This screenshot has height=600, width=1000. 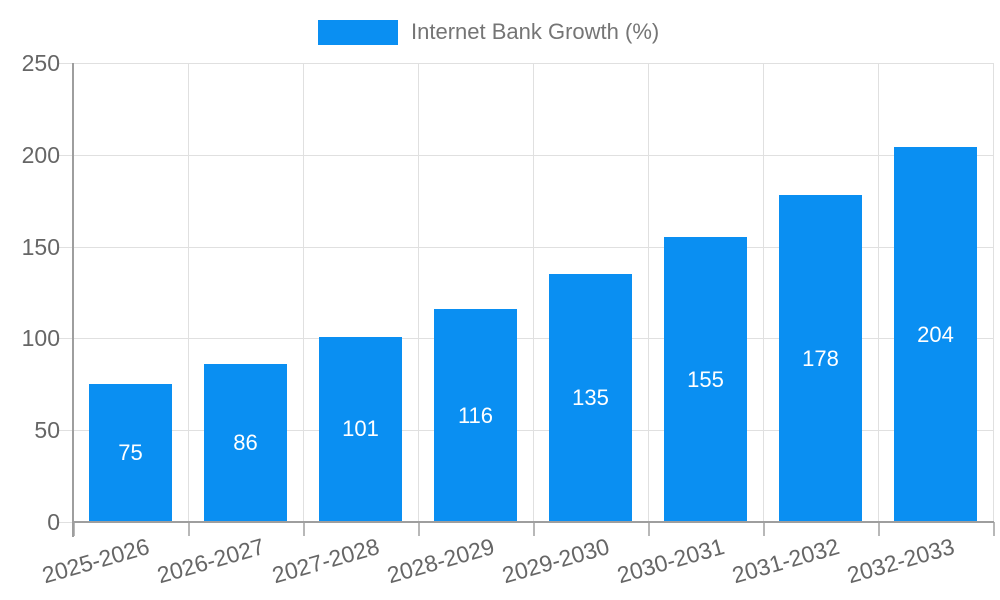 I want to click on bar-value-label: 75, so click(x=130, y=453).